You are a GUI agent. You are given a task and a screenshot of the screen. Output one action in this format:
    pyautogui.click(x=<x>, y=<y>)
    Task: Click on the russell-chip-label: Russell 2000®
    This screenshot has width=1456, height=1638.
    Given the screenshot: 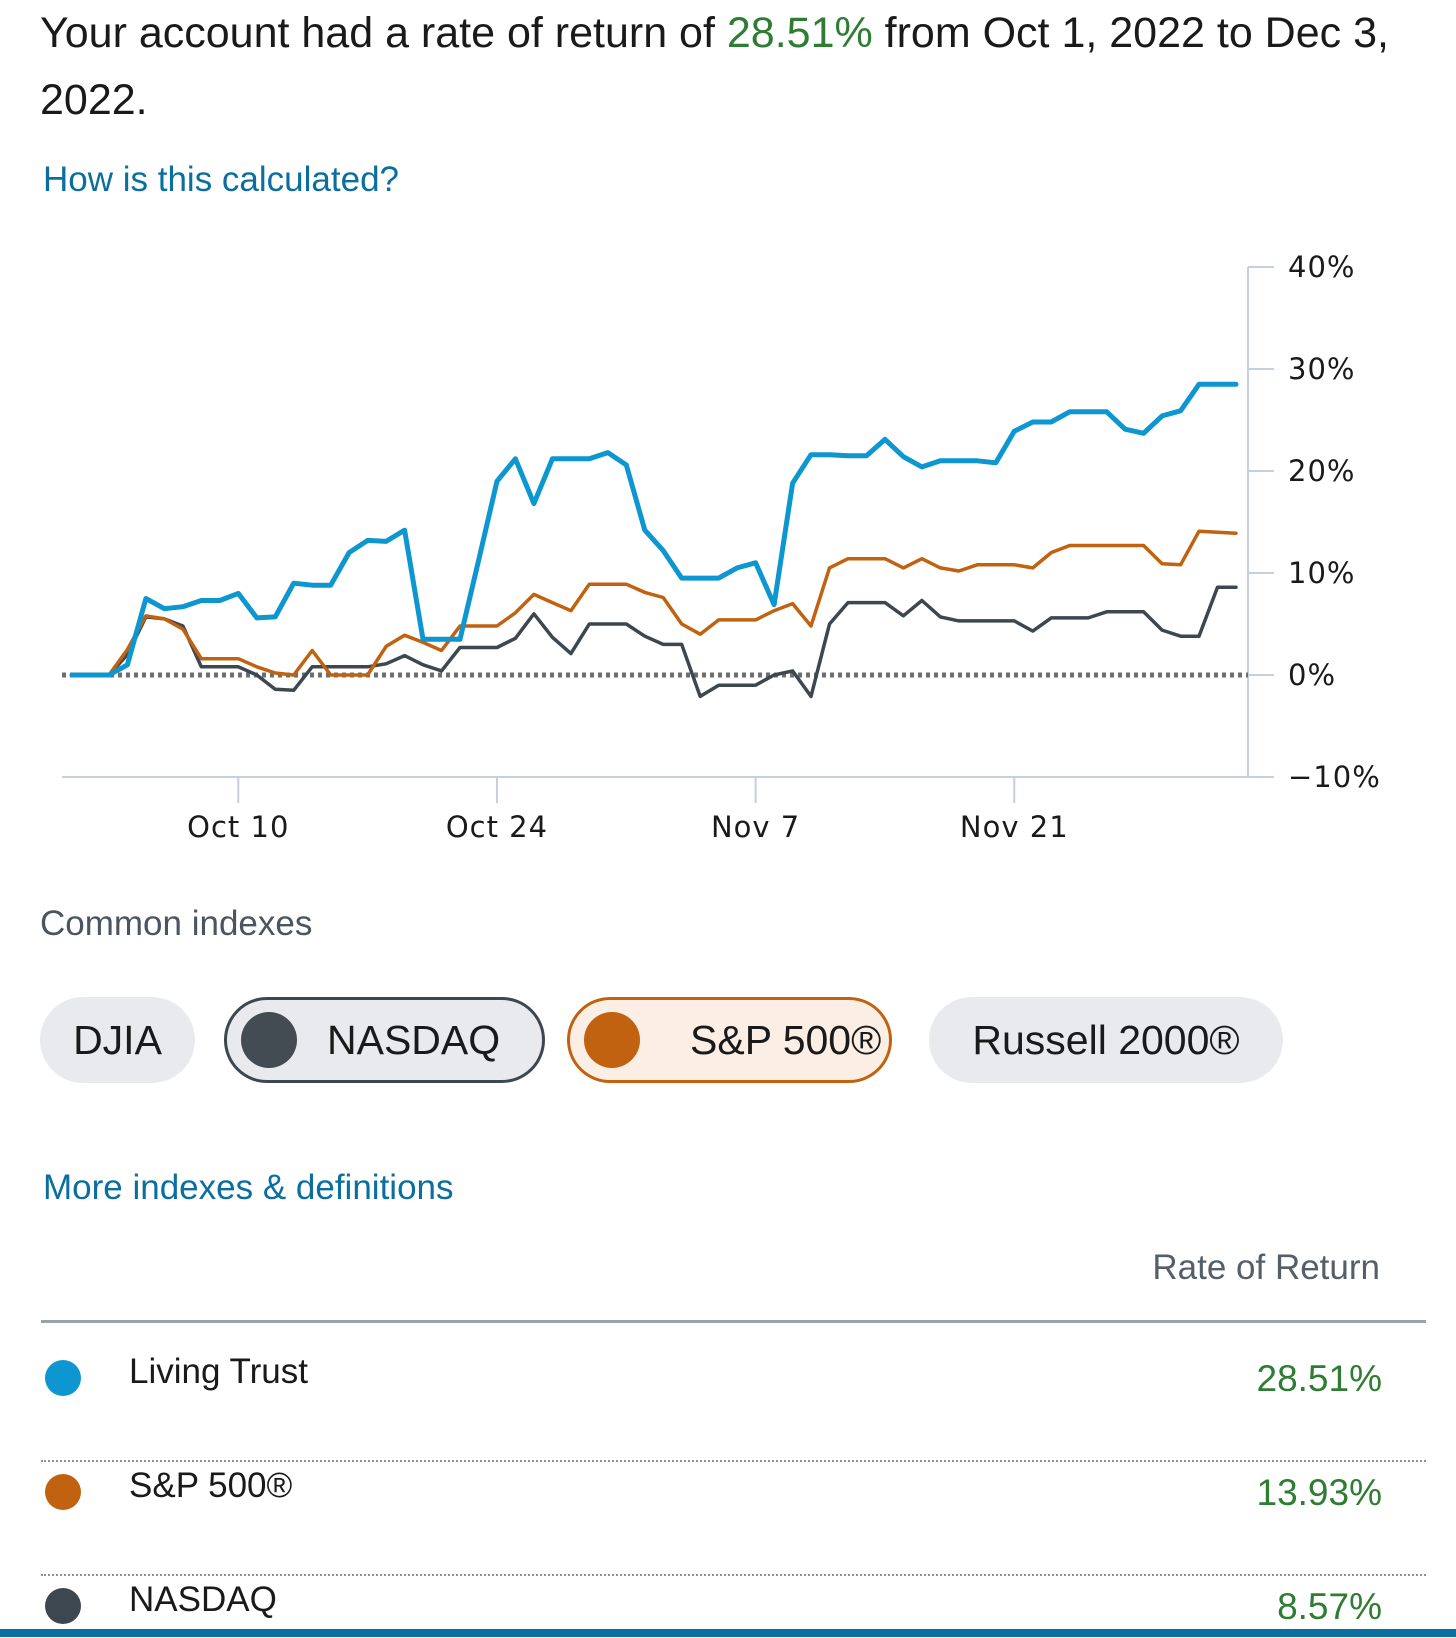 What is the action you would take?
    pyautogui.click(x=1106, y=1039)
    